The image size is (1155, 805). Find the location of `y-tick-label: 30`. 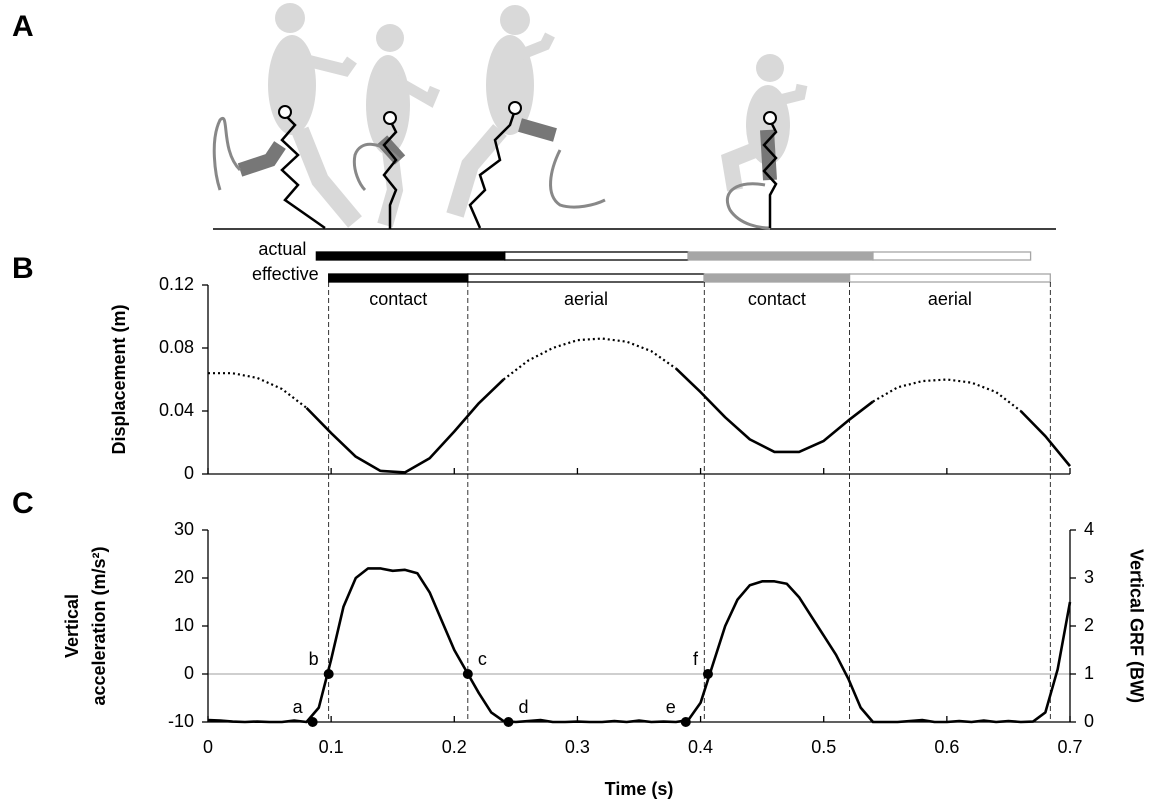

y-tick-label: 30 is located at coordinates (184, 529).